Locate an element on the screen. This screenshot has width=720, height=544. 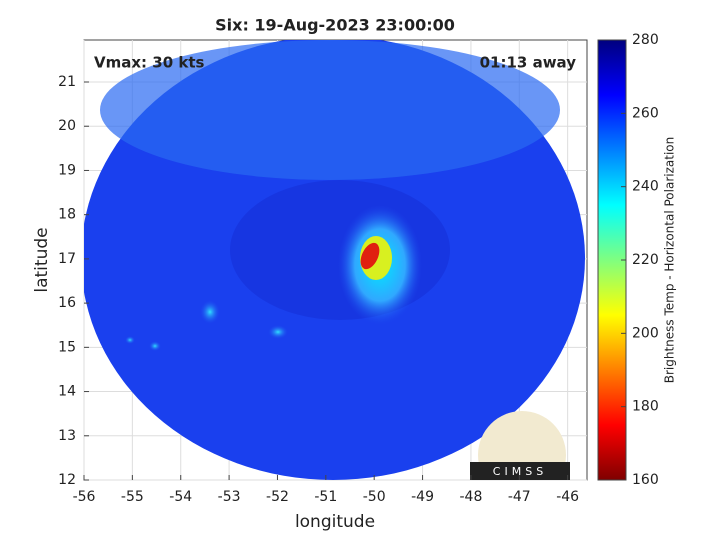
y-tick-label: 15 is located at coordinates (67, 347).